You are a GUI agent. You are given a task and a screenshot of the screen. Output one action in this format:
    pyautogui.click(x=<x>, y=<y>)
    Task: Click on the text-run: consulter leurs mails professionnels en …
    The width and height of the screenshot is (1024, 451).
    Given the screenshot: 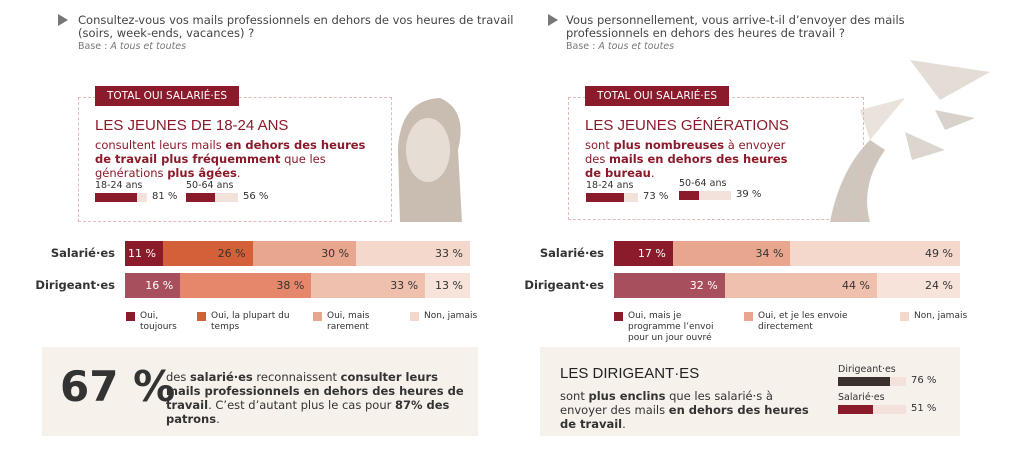 What is the action you would take?
    pyautogui.click(x=315, y=391)
    